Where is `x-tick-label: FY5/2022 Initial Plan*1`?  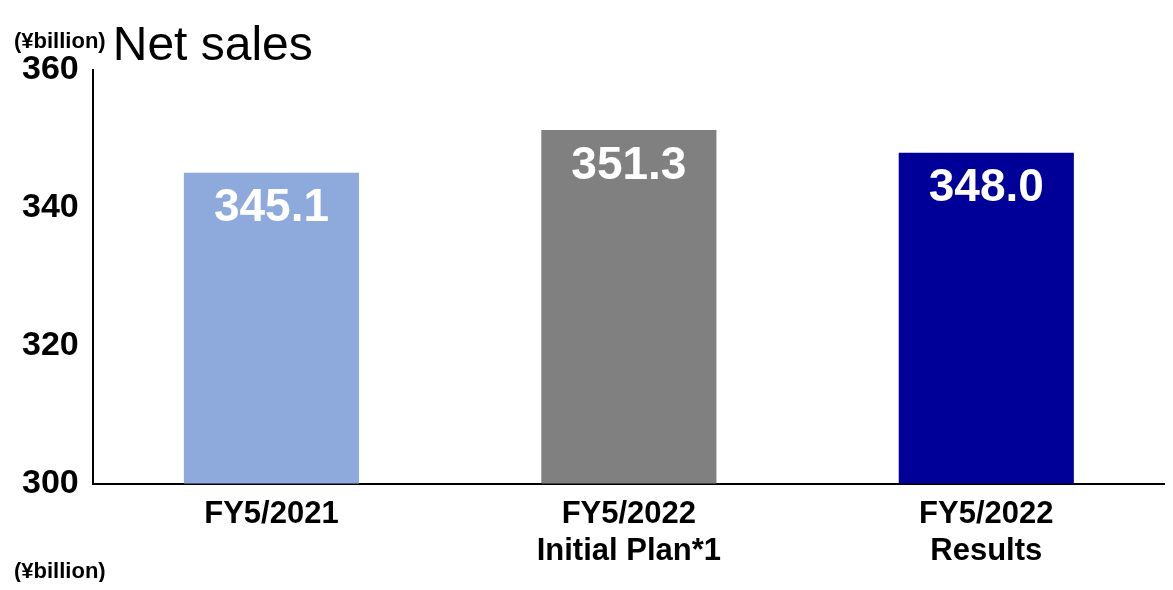 x-tick-label: FY5/2022 Initial Plan*1 is located at coordinates (629, 530).